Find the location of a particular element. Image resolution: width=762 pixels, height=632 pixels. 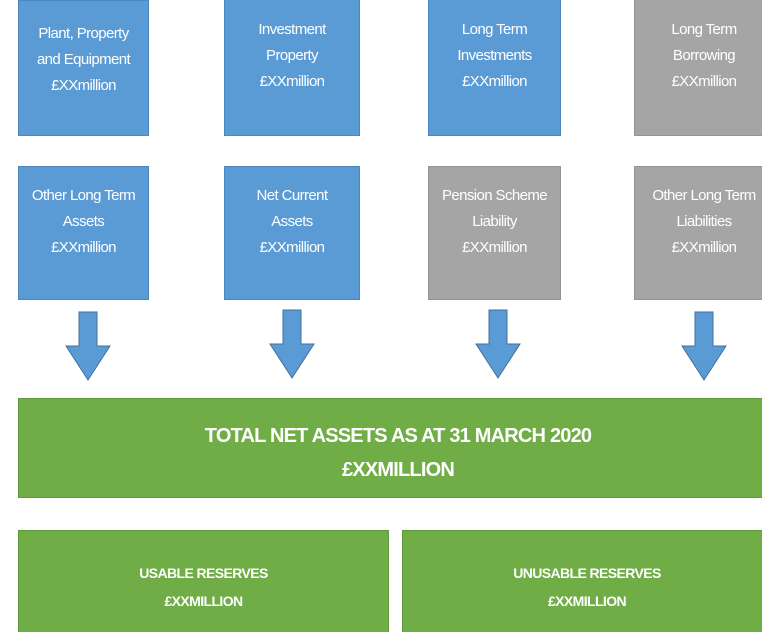

box: Pension Scheme Liability £XXmillion is located at coordinates (494, 233).